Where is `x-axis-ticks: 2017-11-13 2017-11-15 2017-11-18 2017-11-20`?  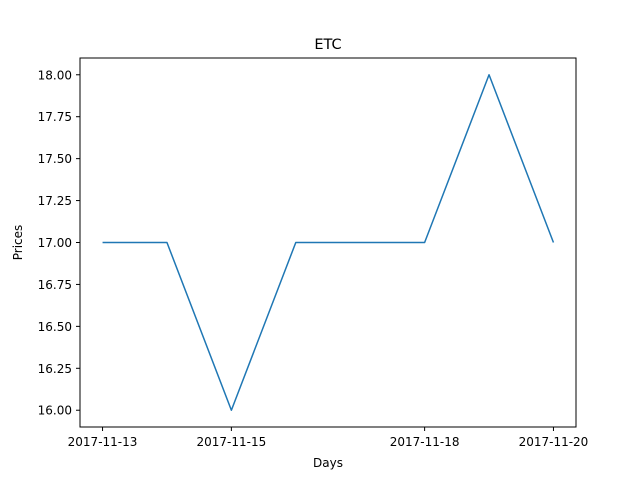 x-axis-ticks: 2017-11-13 2017-11-15 2017-11-18 2017-11-20 is located at coordinates (328, 438).